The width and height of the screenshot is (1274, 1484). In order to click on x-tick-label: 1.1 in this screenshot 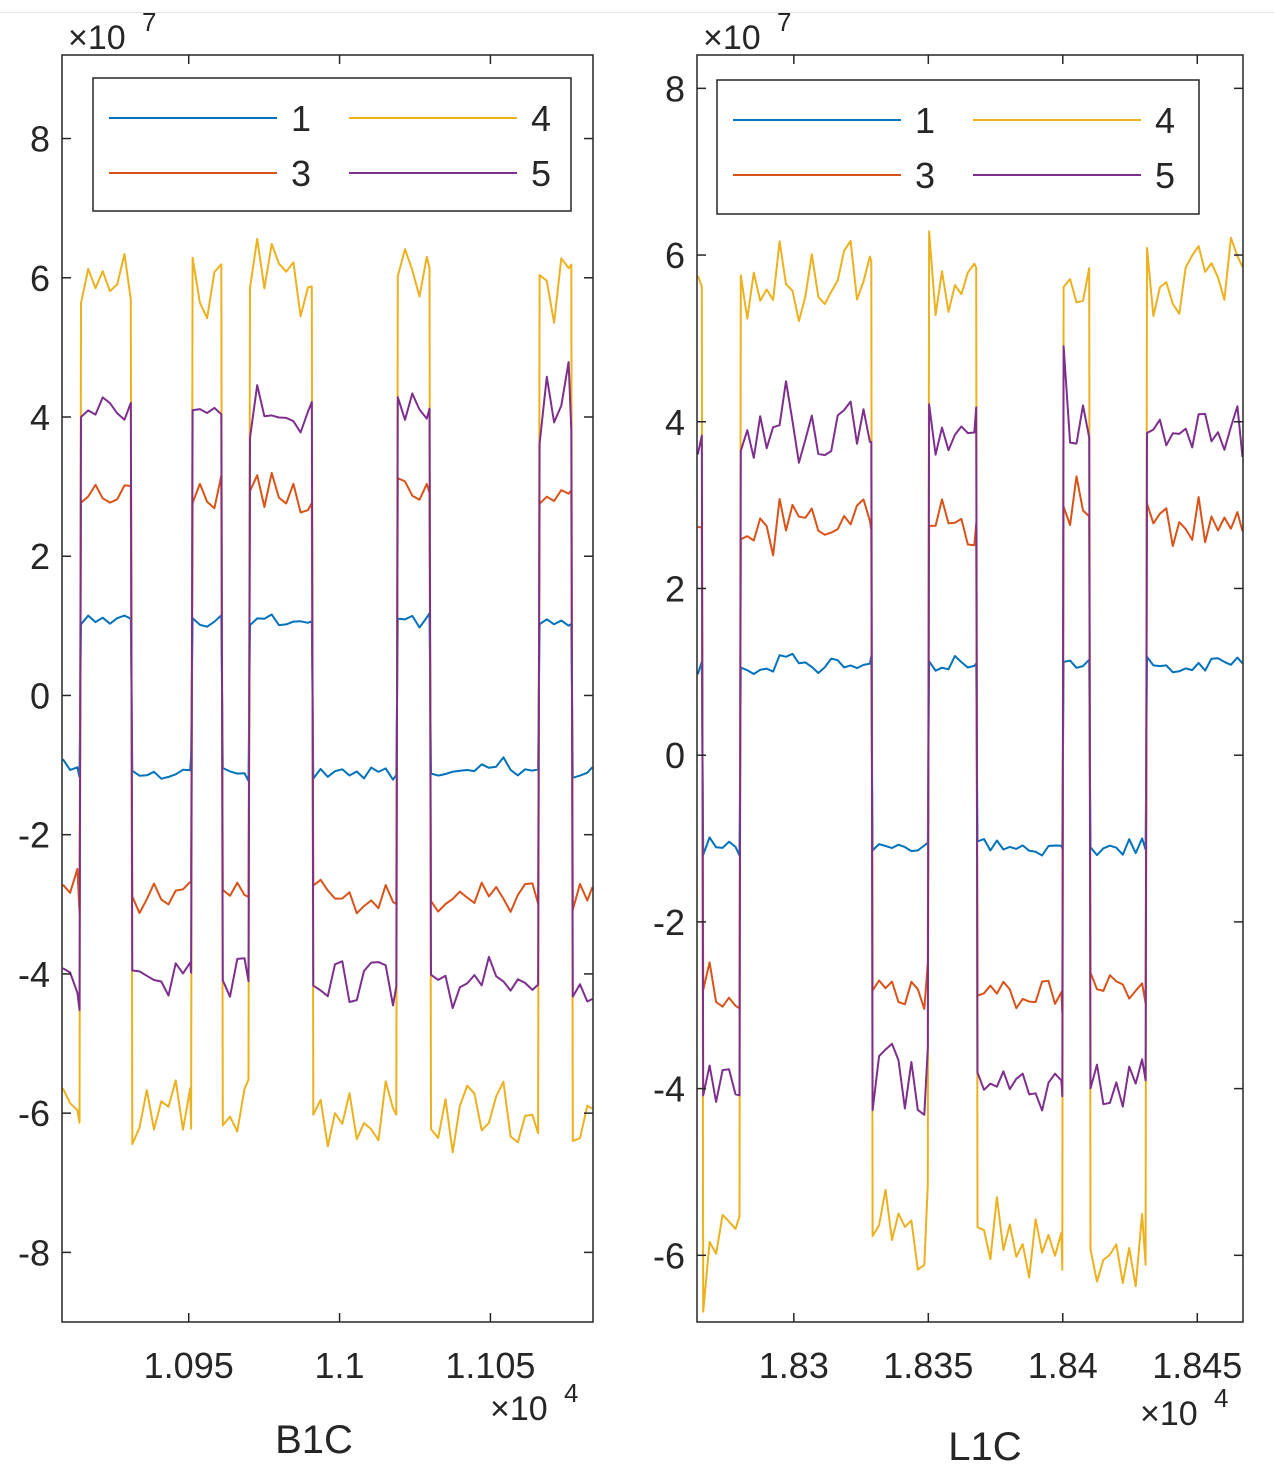, I will do `click(340, 1365)`.